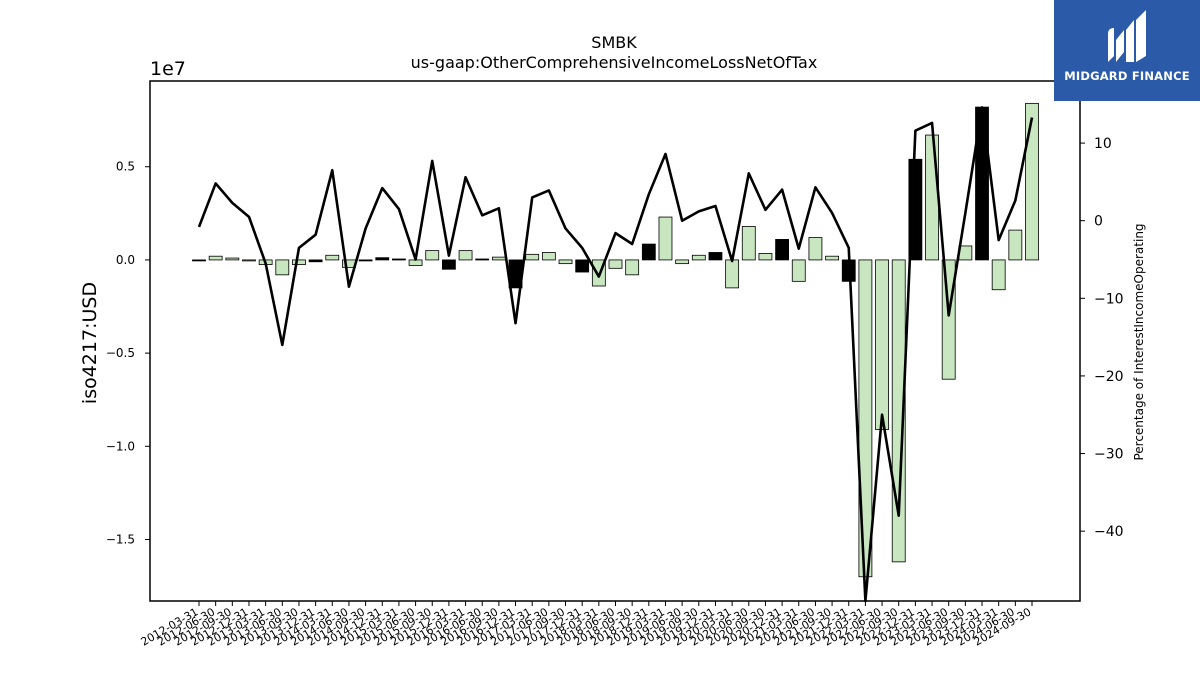  I want to click on chart-title: SMBK, so click(614, 42).